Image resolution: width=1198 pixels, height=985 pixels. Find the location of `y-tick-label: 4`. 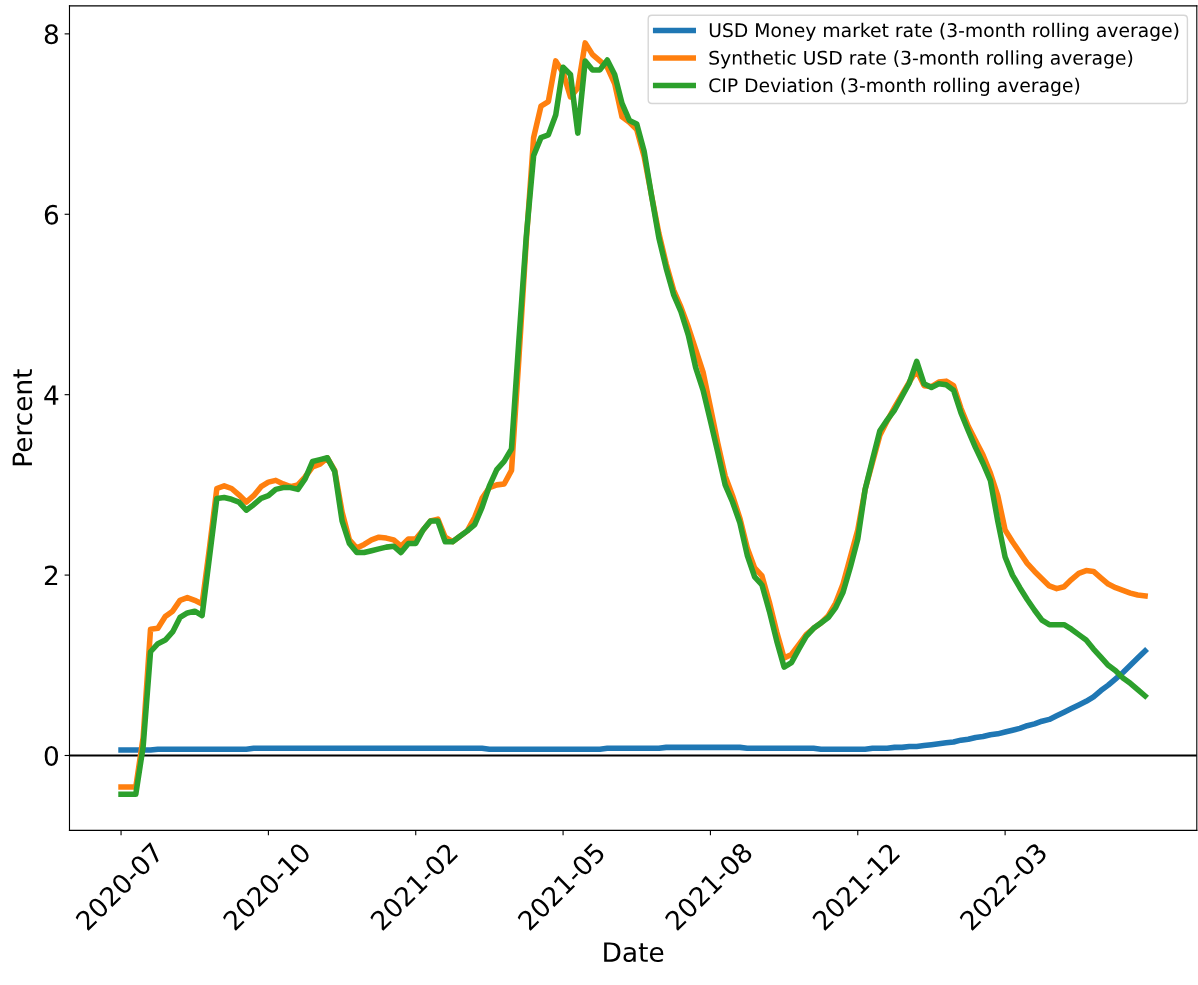

y-tick-label: 4 is located at coordinates (51, 395).